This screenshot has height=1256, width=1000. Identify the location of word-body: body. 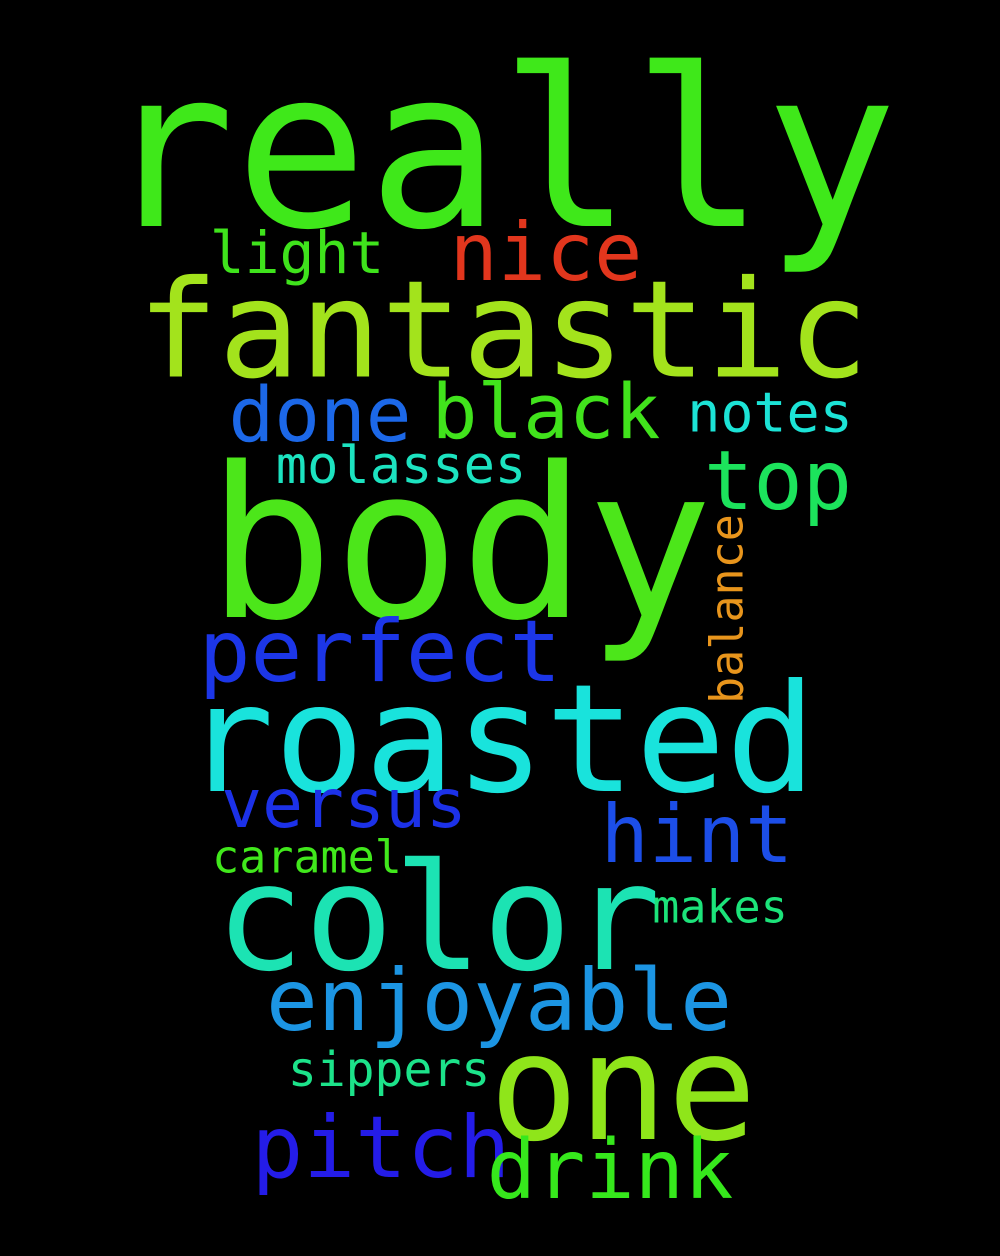
(460, 544).